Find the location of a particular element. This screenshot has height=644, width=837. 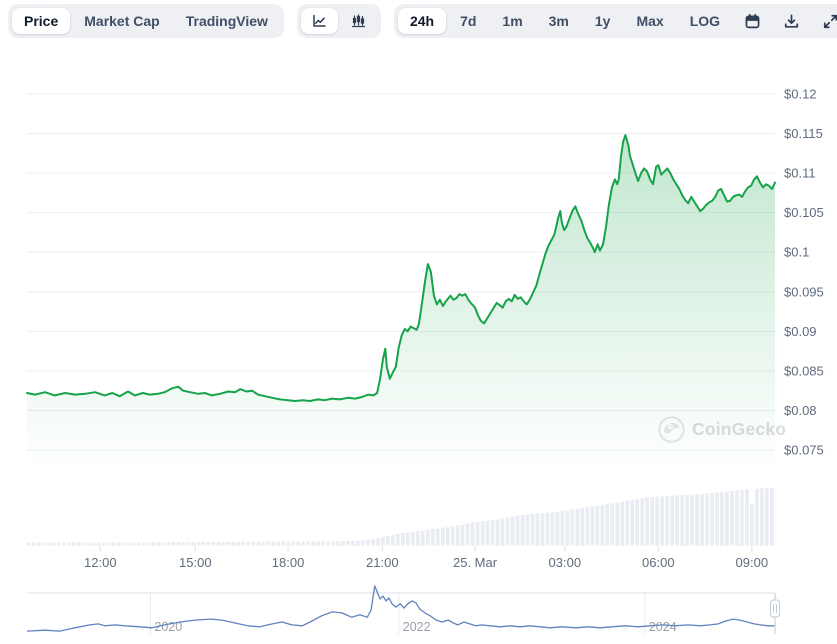

view-switcher: Price Market Cap TradingView is located at coordinates (146, 21).